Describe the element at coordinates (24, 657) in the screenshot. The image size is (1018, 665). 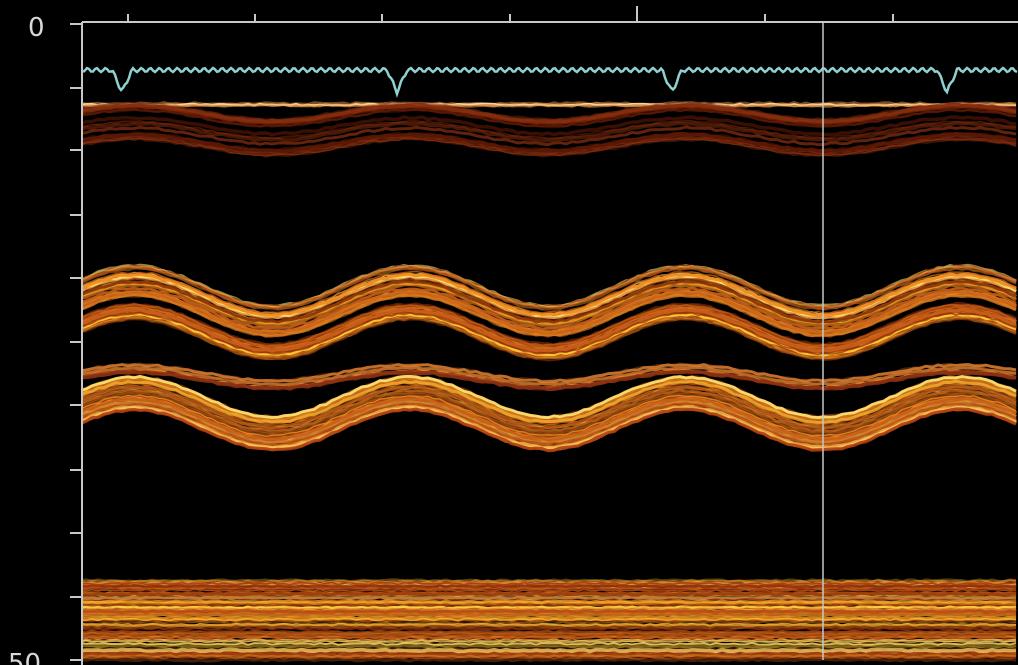
I see `depth-bottom-label: 50` at that location.